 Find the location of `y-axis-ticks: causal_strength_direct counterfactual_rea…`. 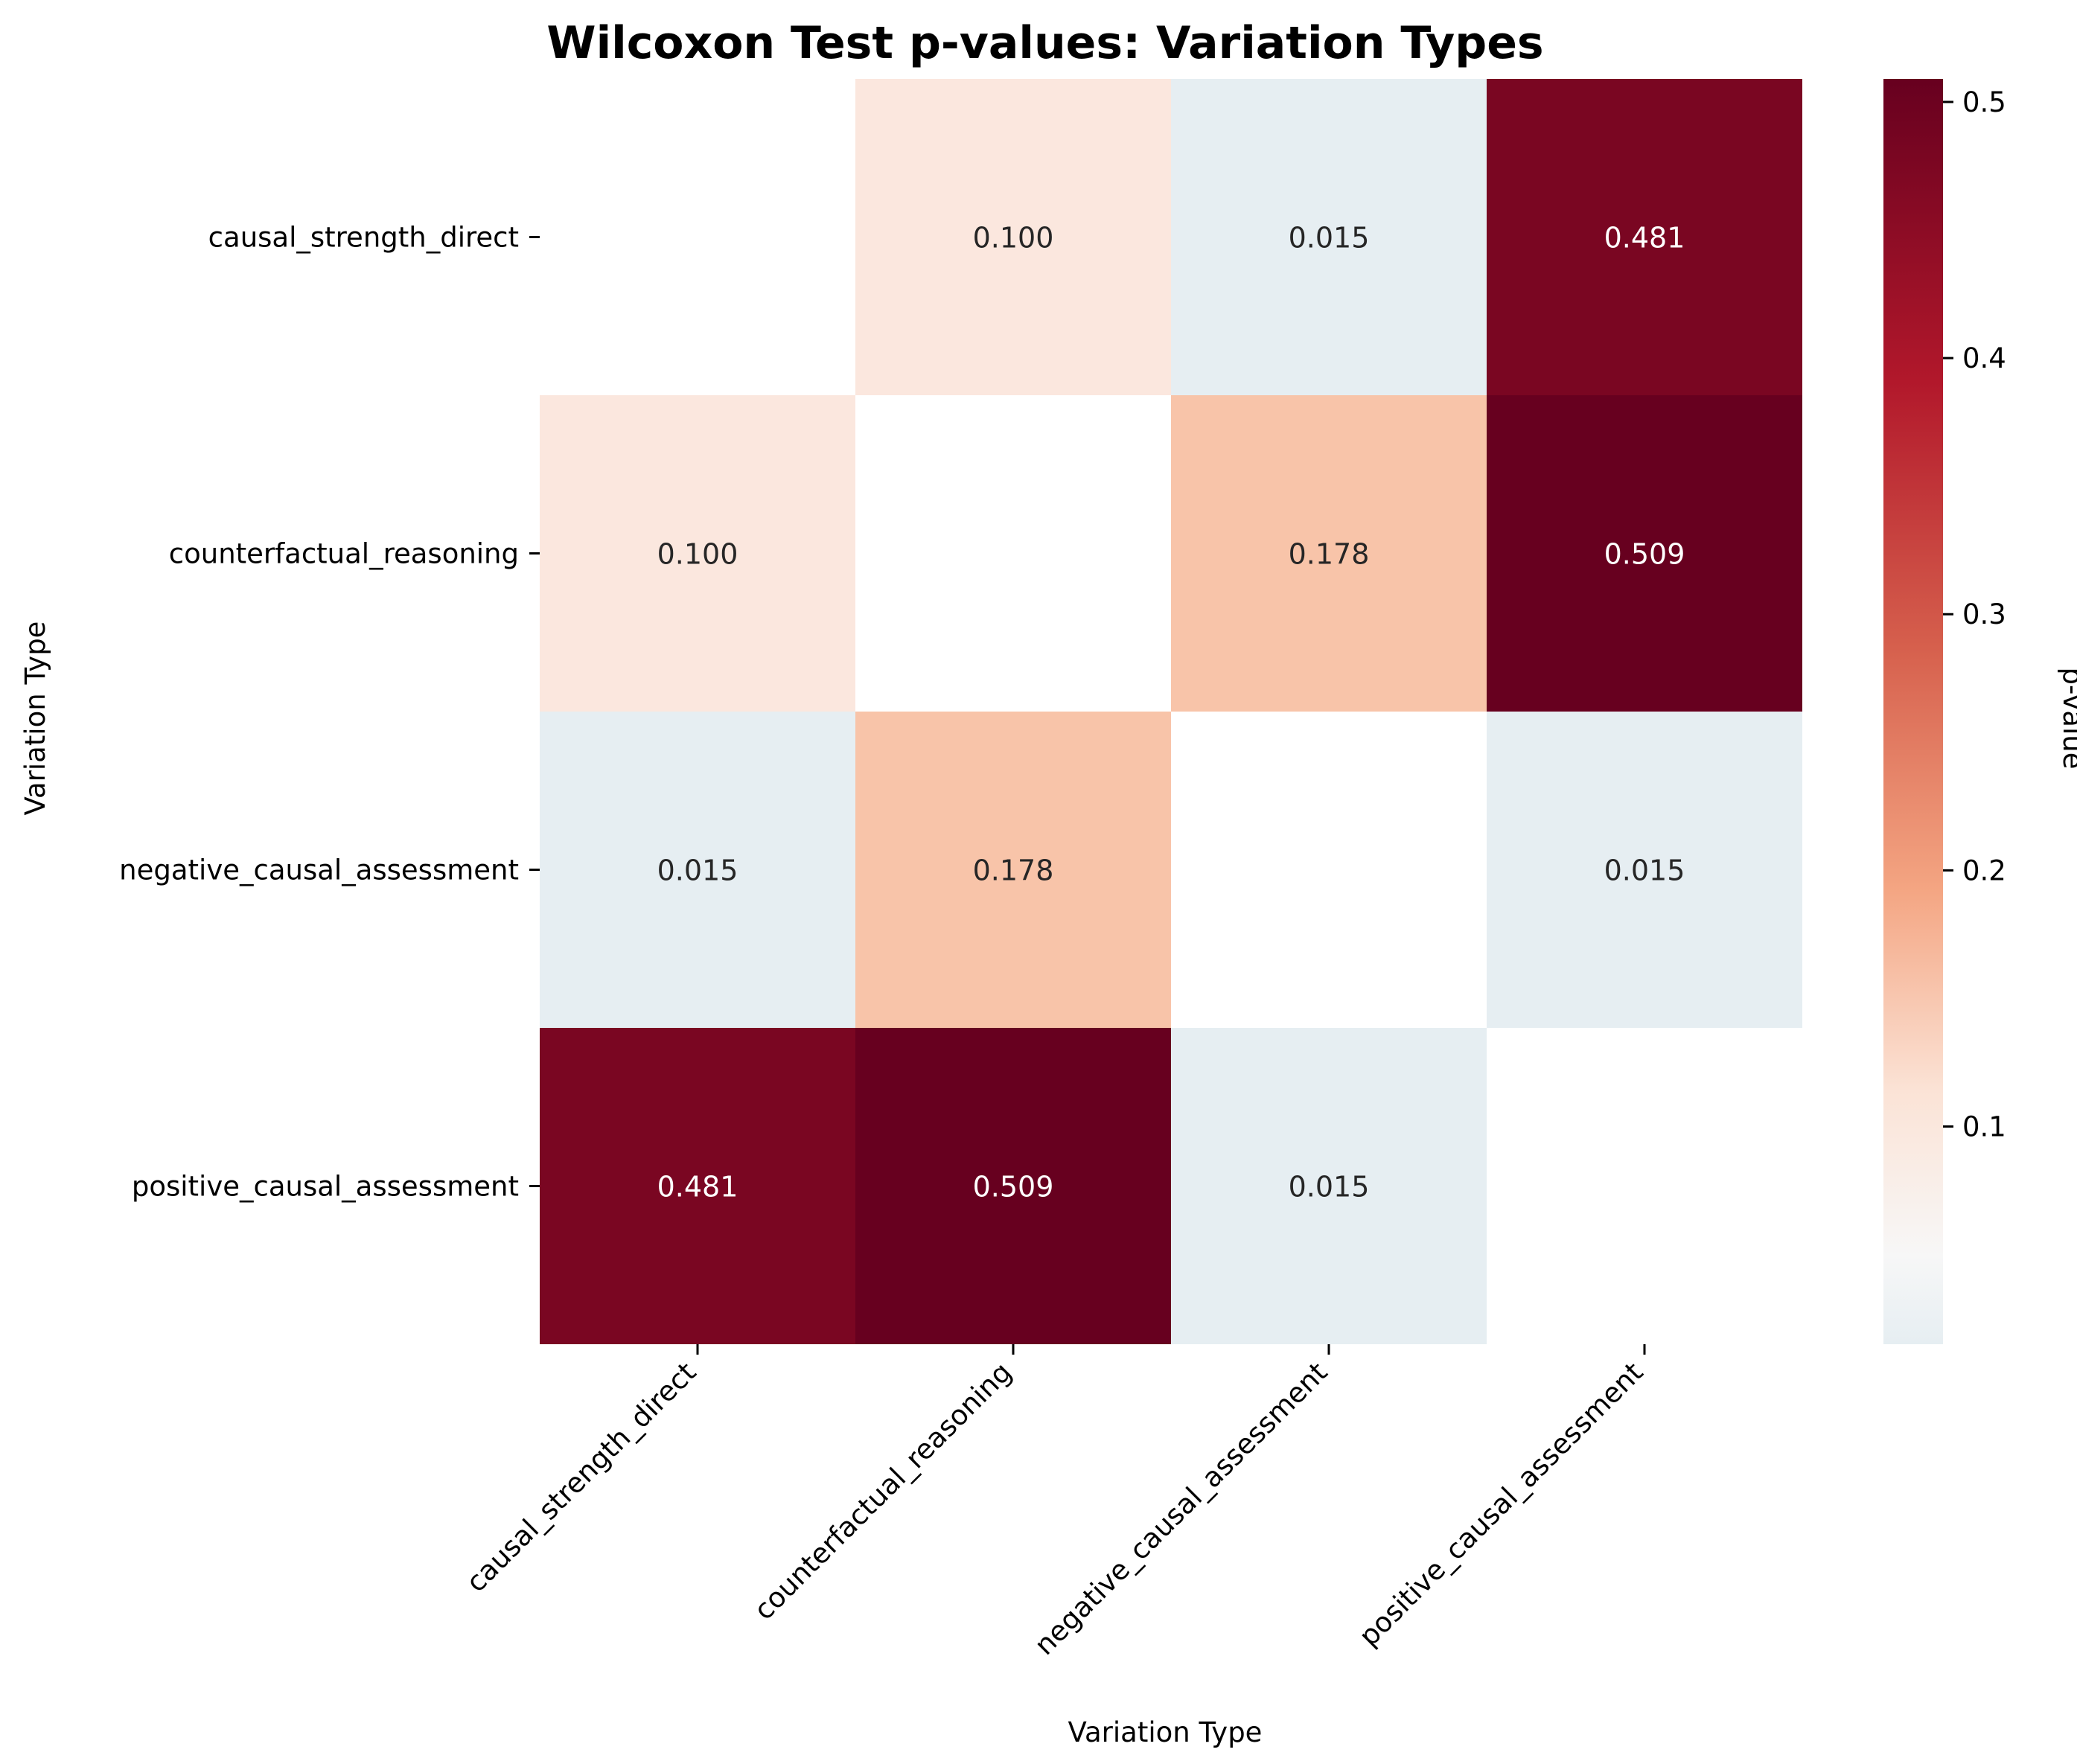

y-axis-ticks: causal_strength_direct counterfactual_rea… is located at coordinates (329, 712).